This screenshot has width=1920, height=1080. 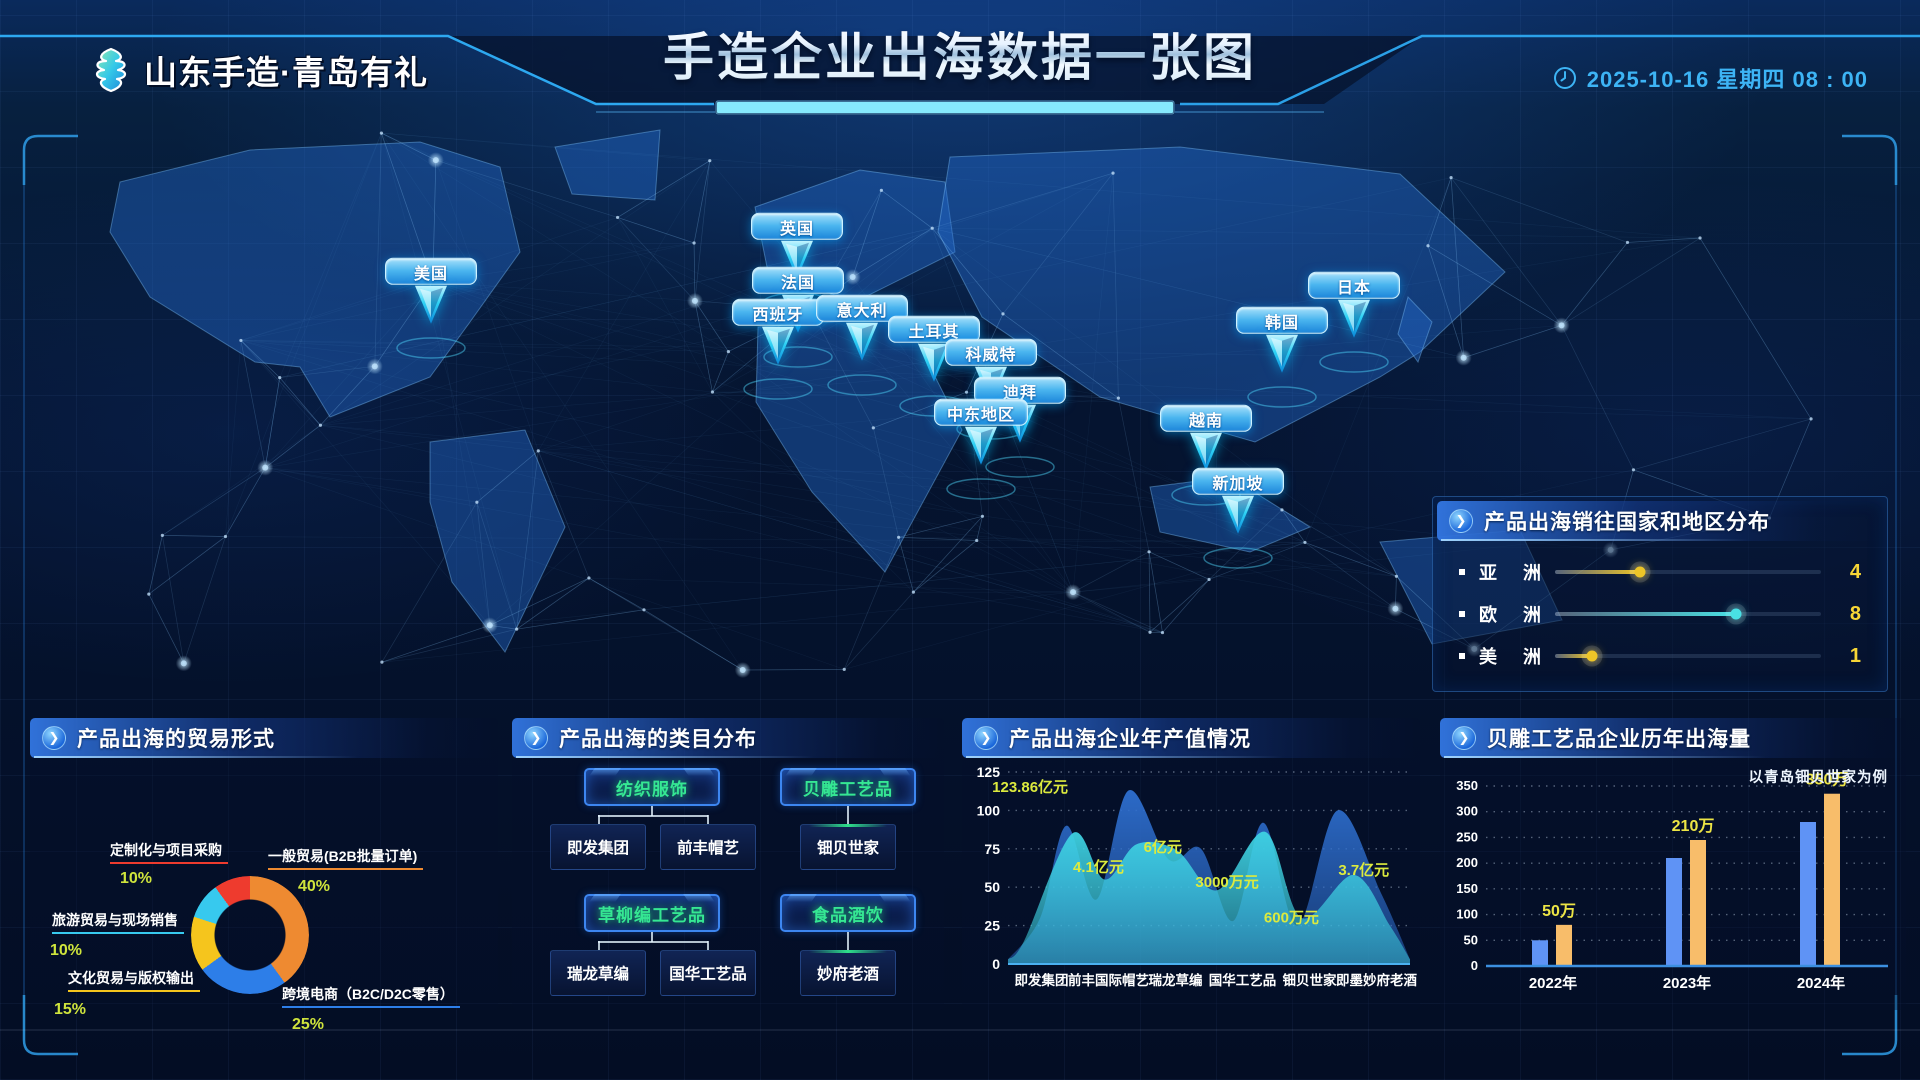 I want to click on svg-text: 6亿元, so click(x=1163, y=847).